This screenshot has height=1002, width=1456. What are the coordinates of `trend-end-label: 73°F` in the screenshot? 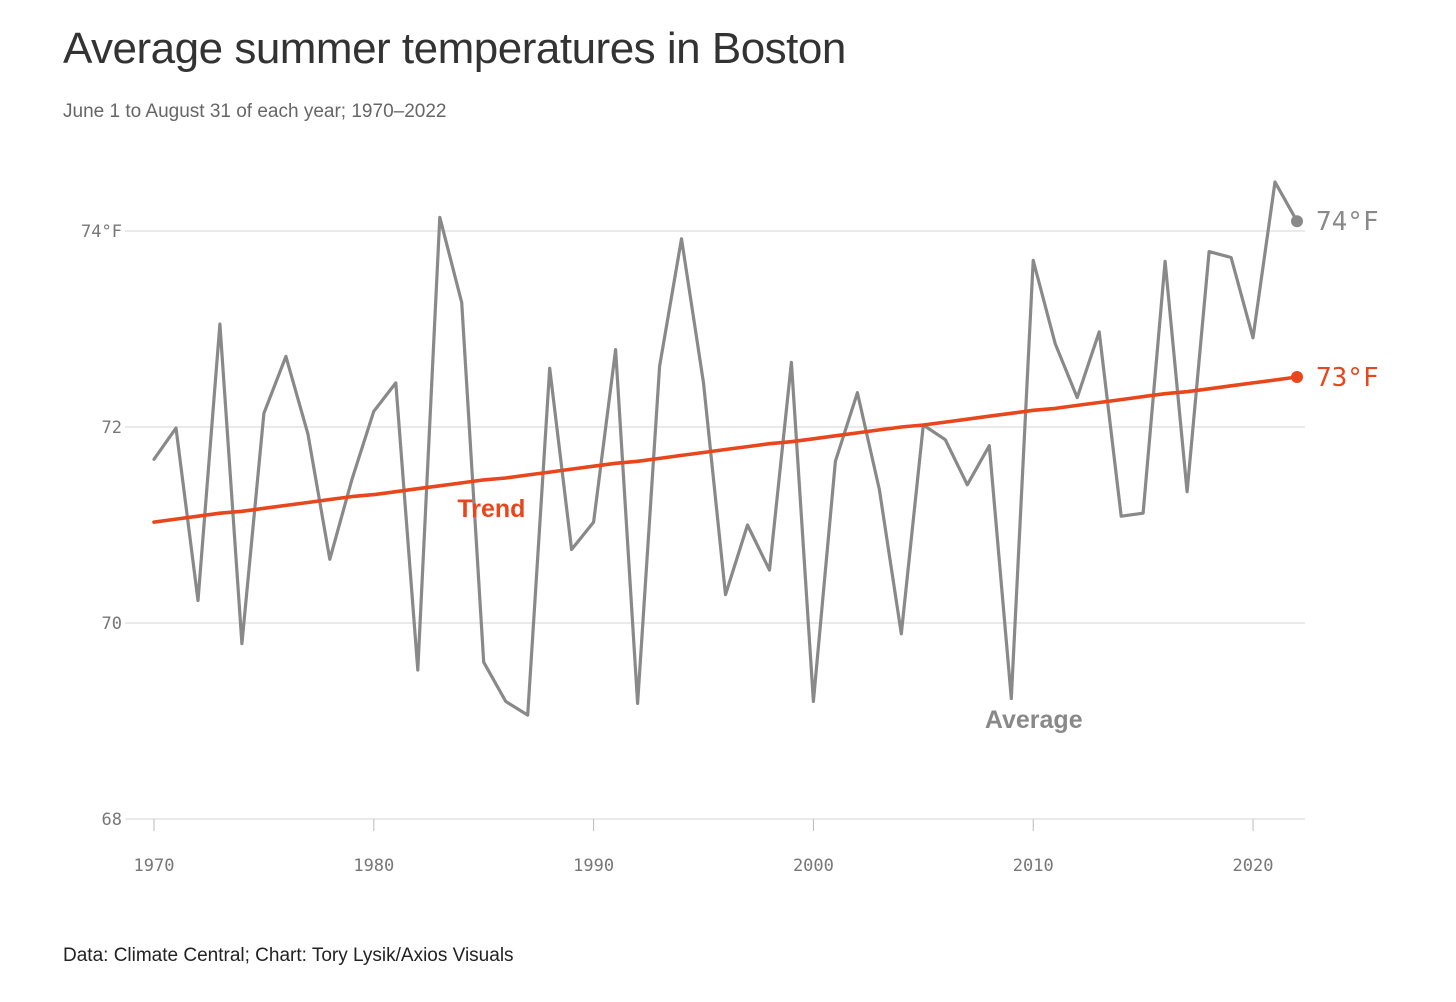 It's located at (1347, 378).